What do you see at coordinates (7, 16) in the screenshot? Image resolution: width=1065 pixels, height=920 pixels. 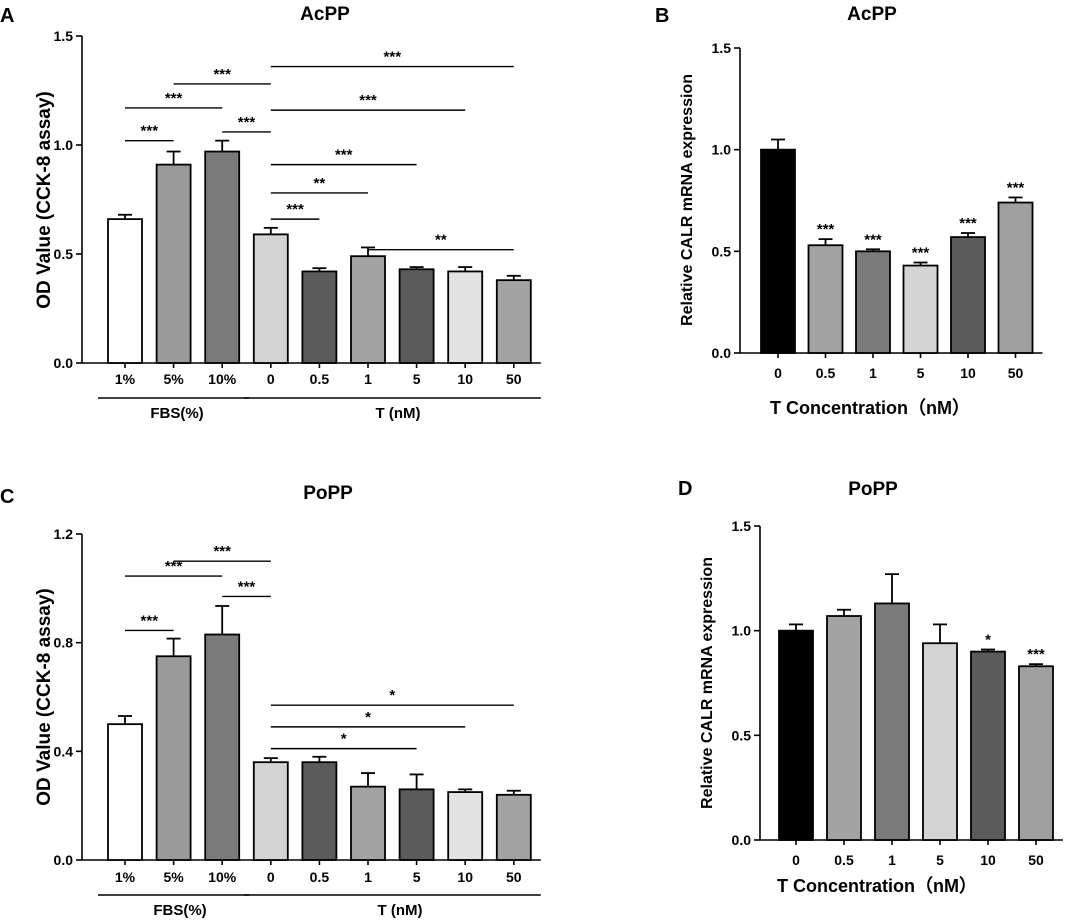 I see `panel-label: A` at bounding box center [7, 16].